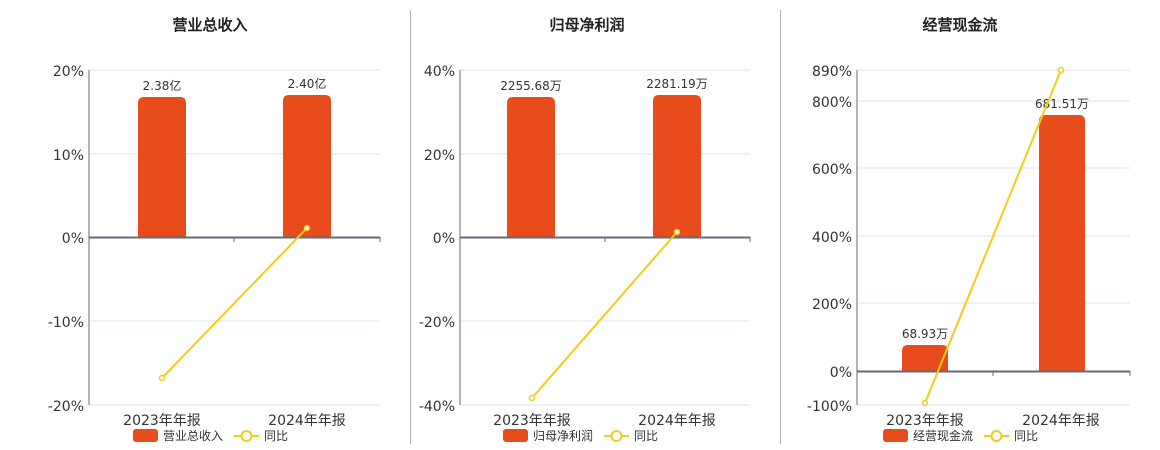 The image size is (1160, 450). Describe the element at coordinates (832, 103) in the screenshot. I see `y-tick: 800%` at that location.